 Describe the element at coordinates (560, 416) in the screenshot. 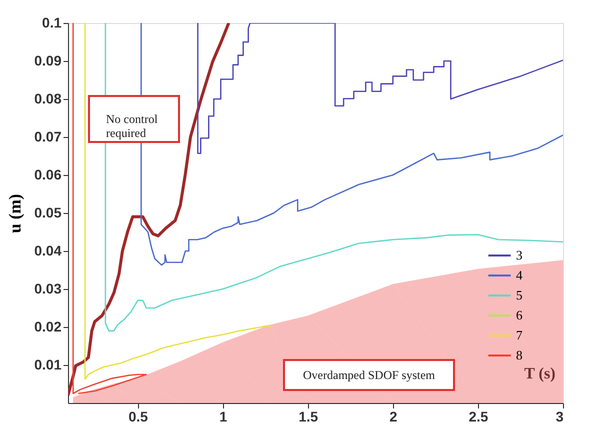

I see `x-tick-label: 3` at that location.